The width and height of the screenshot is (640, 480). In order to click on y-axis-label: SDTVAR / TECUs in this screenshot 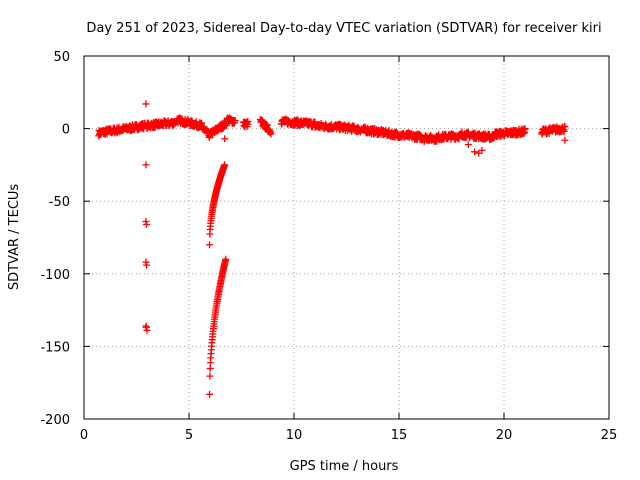, I will do `click(14, 237)`.